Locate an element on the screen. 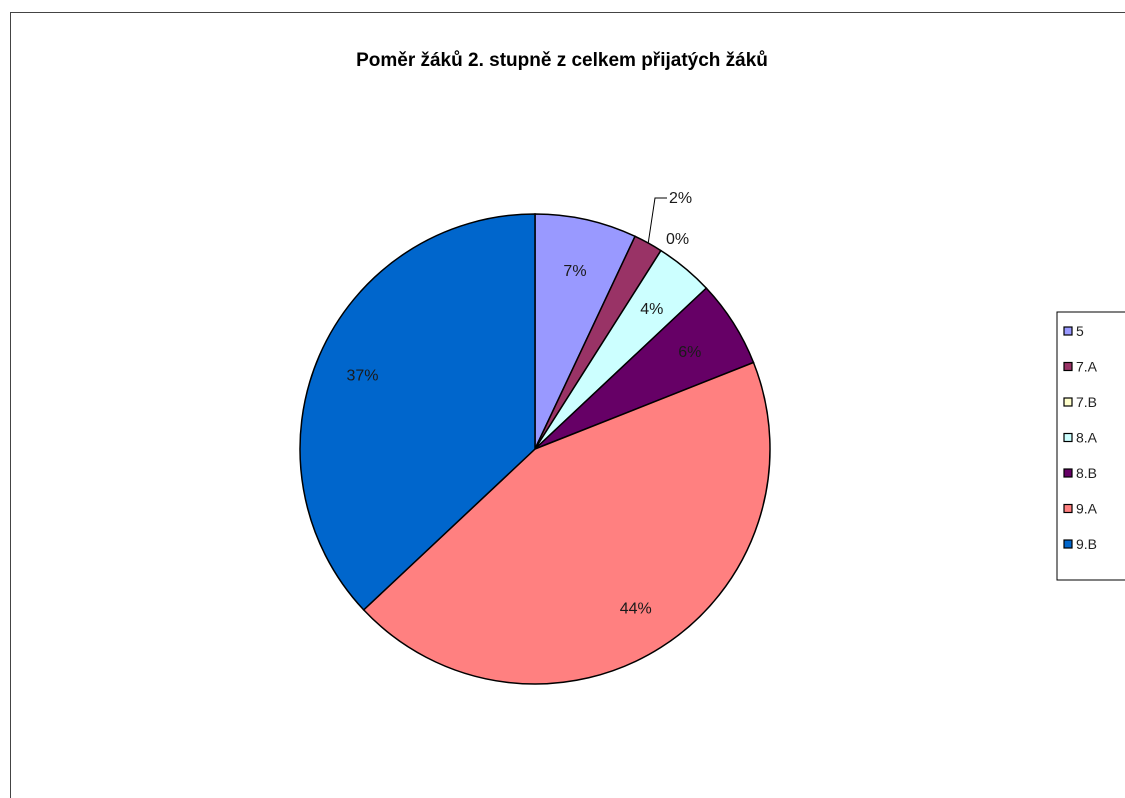 The width and height of the screenshot is (1125, 798). pie-slice-9-a is located at coordinates (566, 523).